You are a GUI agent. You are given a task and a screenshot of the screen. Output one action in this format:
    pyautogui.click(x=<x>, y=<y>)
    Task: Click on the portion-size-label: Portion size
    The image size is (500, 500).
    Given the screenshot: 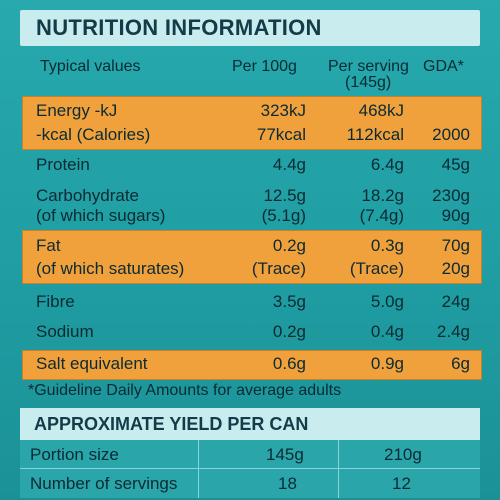 What is the action you would take?
    pyautogui.click(x=74, y=454)
    